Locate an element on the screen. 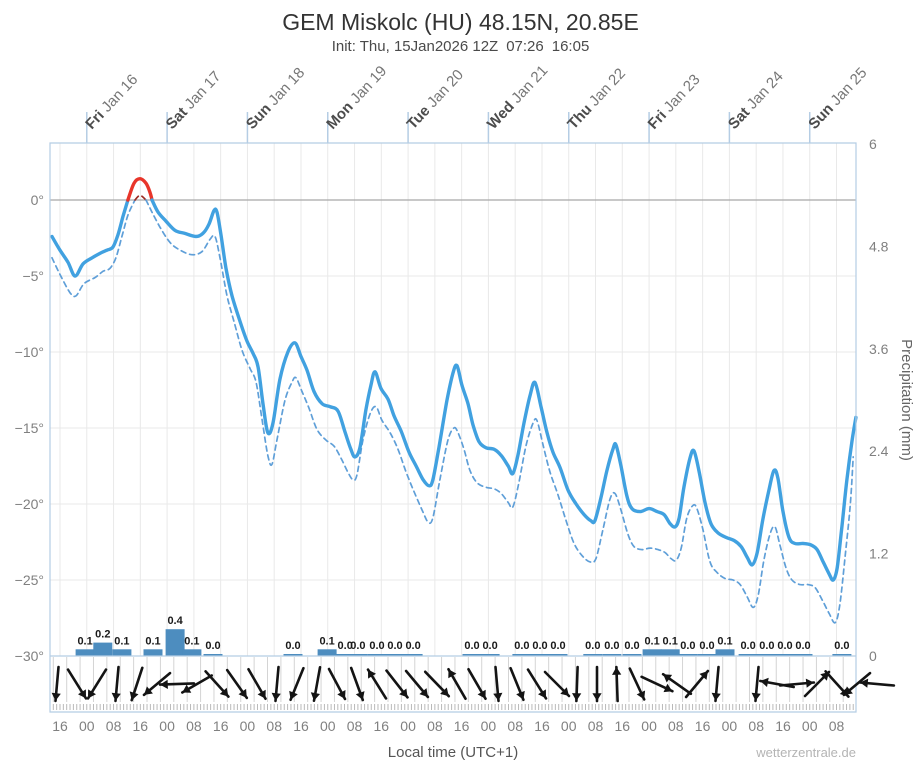  precip-tick-labels: 6 4.8 3.6 2.4 1.2 0 is located at coordinates (879, 400).